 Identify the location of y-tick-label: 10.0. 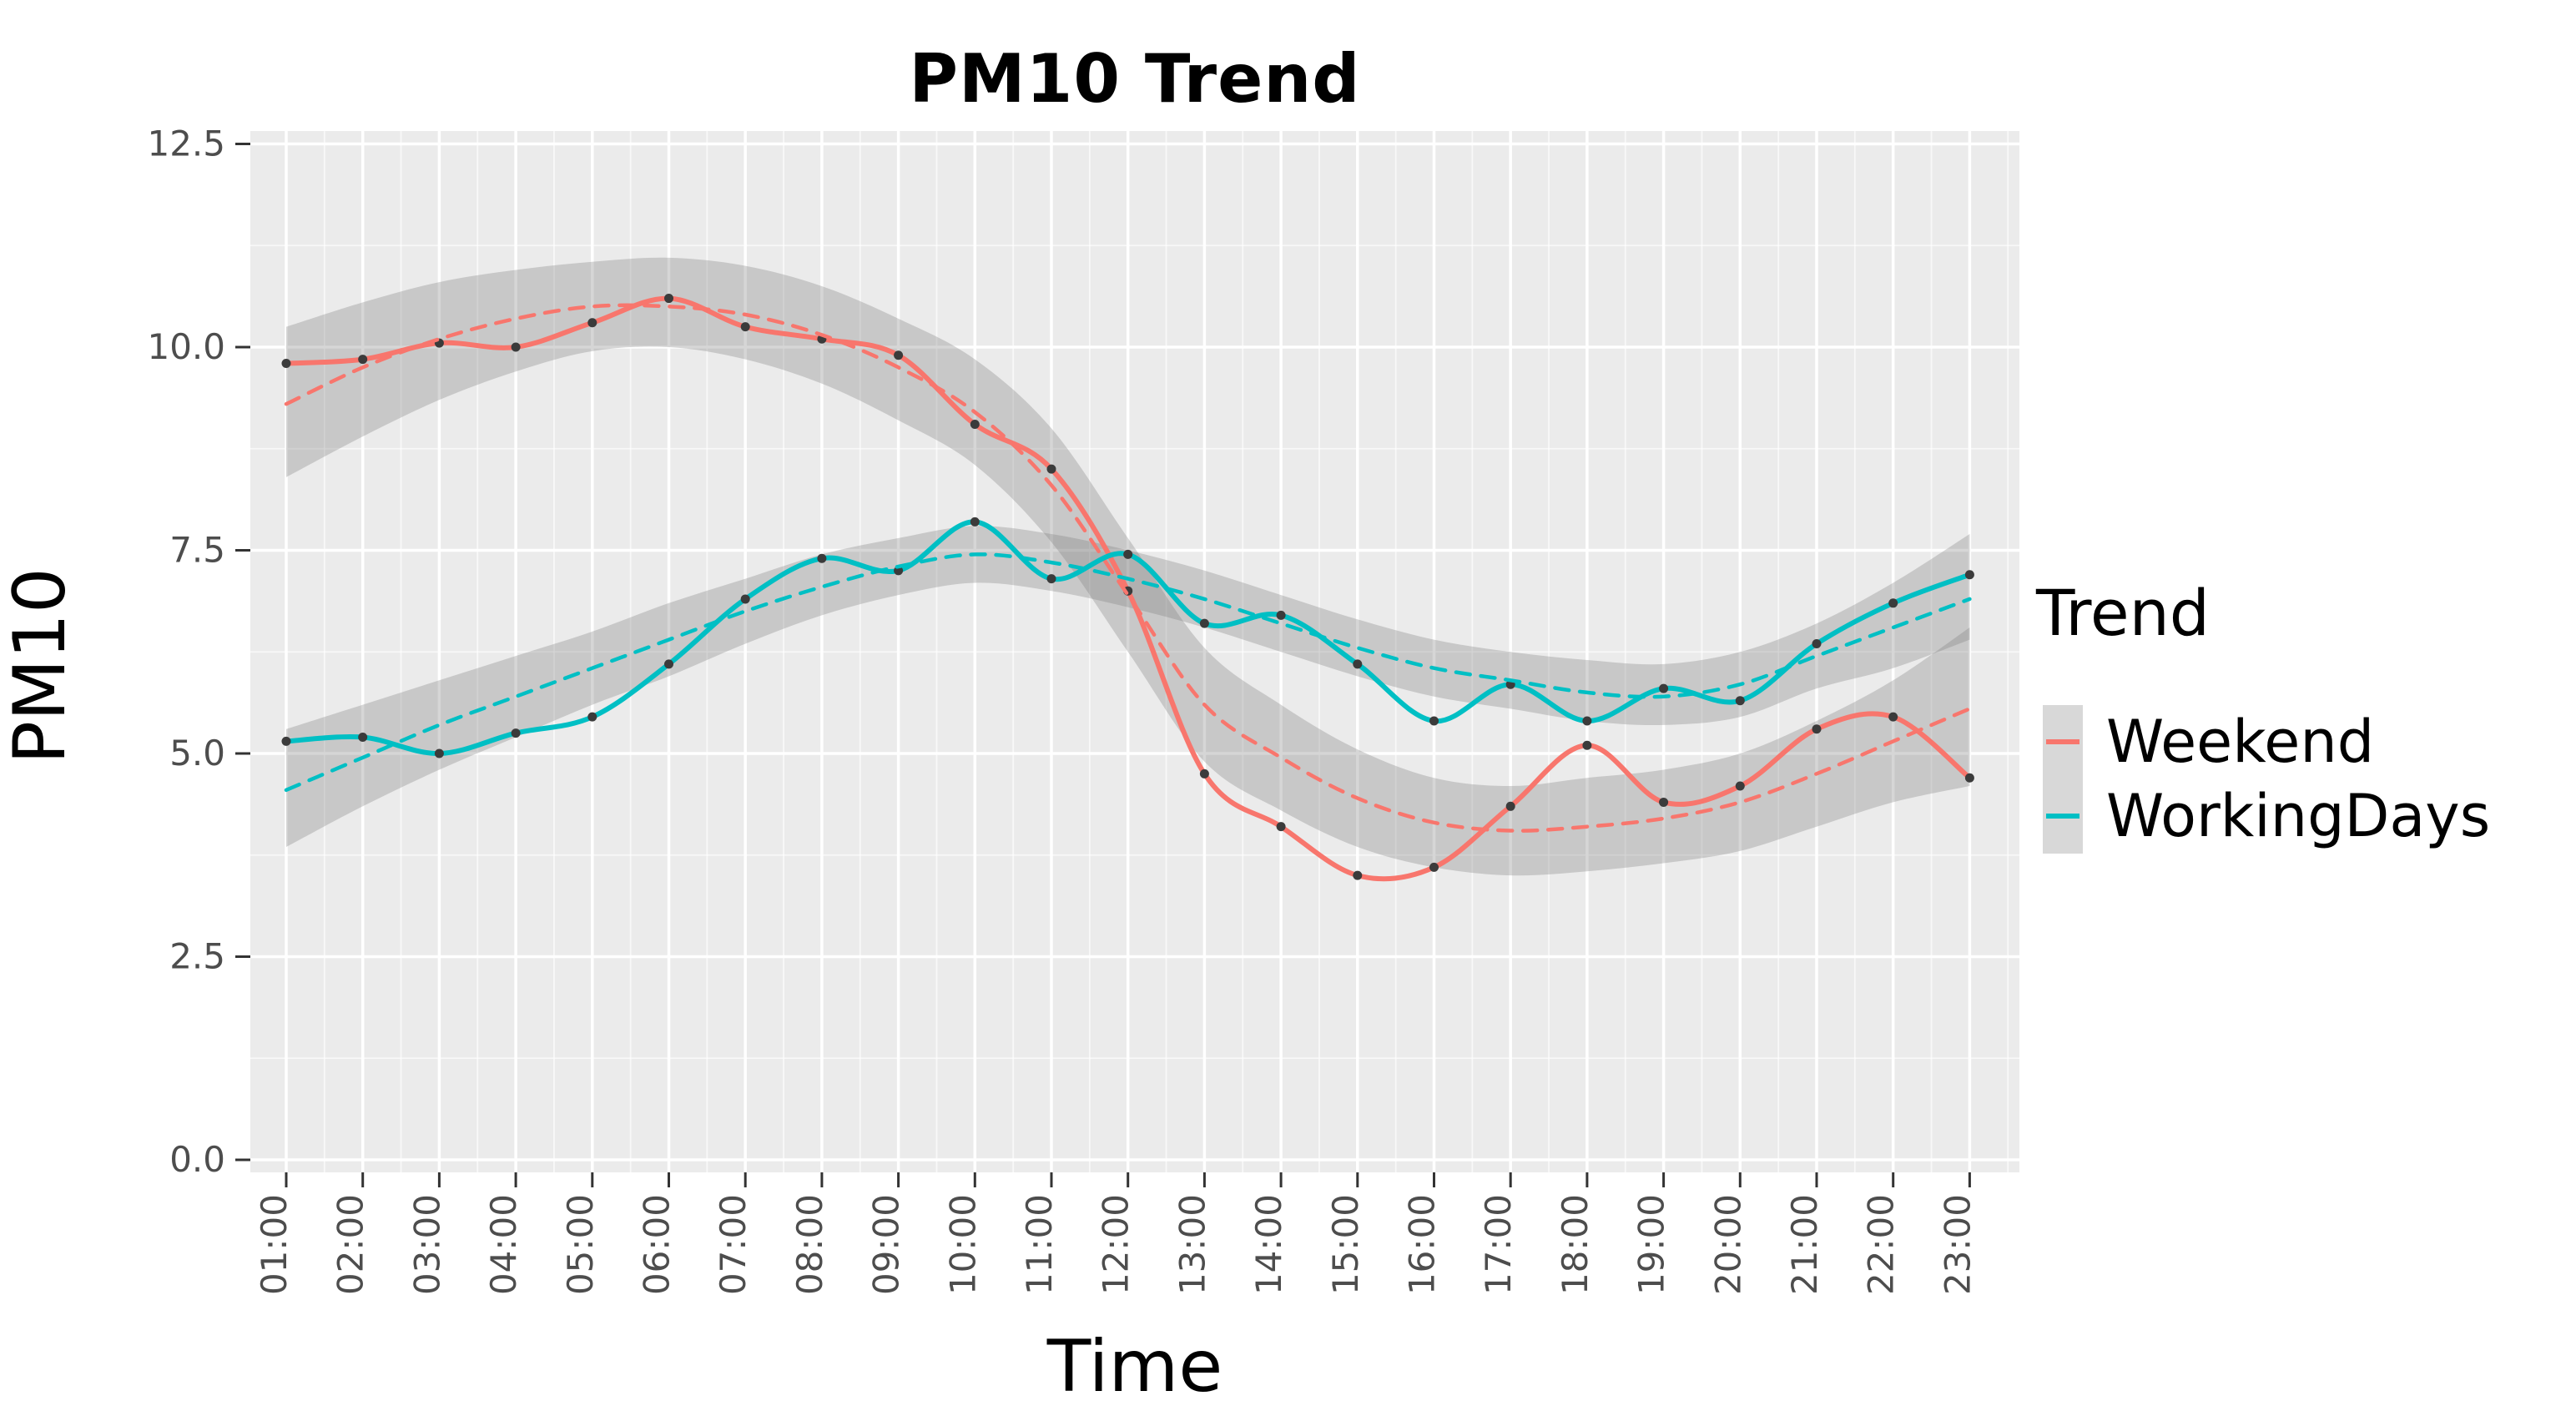
(186, 346).